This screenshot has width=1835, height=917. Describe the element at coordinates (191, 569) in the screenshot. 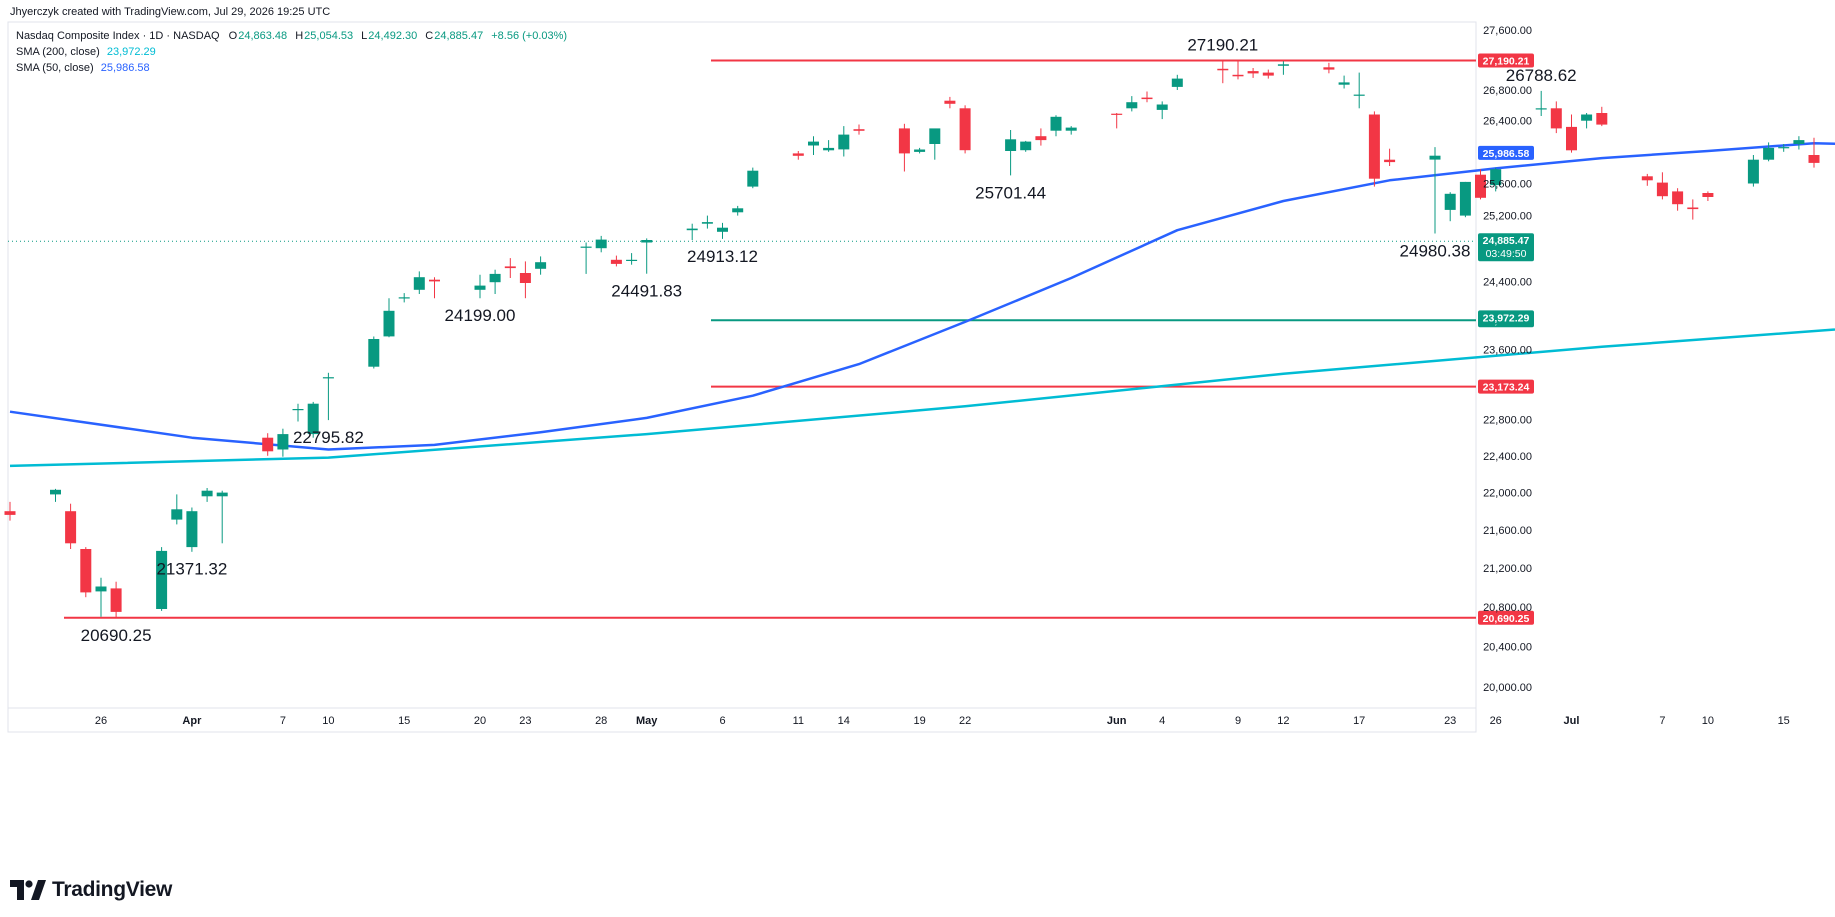

I see `price-annotation: 21371.32` at that location.